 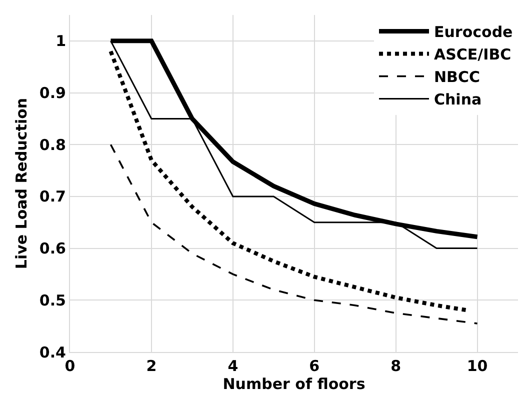 What do you see at coordinates (294, 384) in the screenshot?
I see `x-axis-title: Number of floors` at bounding box center [294, 384].